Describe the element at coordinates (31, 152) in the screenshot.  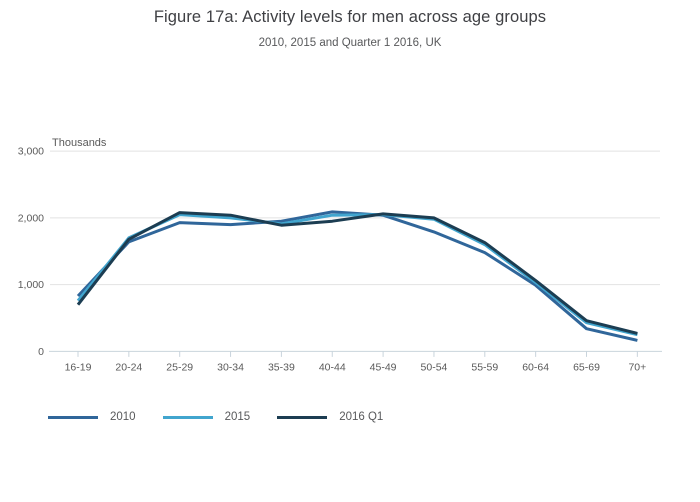
I see `y-axis-tick-label: 3,000` at that location.